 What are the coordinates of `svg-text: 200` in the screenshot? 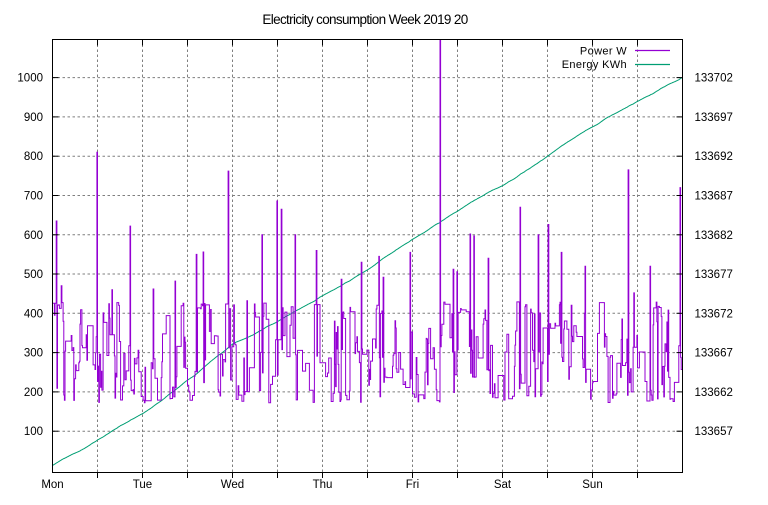 It's located at (33, 393).